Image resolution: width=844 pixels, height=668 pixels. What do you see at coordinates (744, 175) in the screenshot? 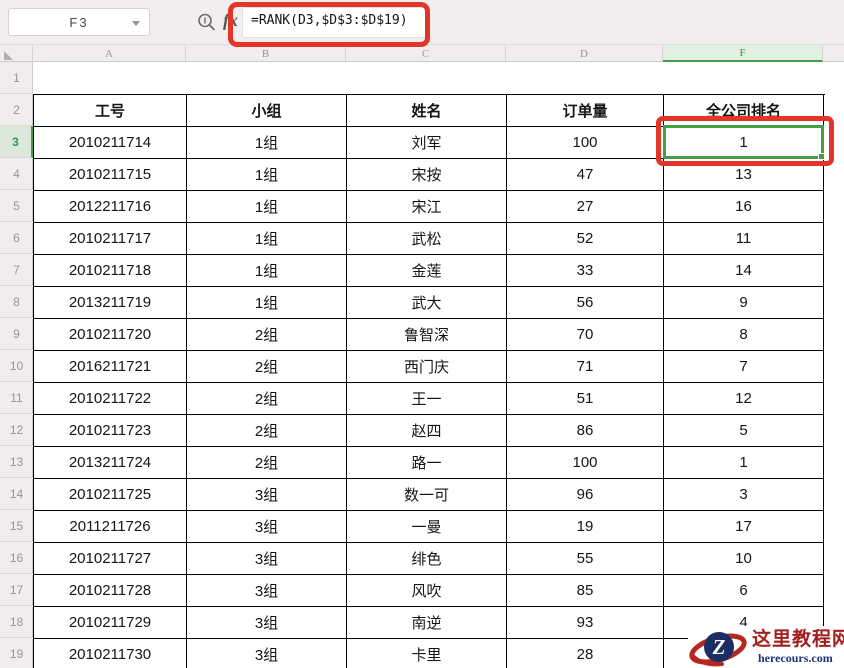
I see `cell-F4: 13` at bounding box center [744, 175].